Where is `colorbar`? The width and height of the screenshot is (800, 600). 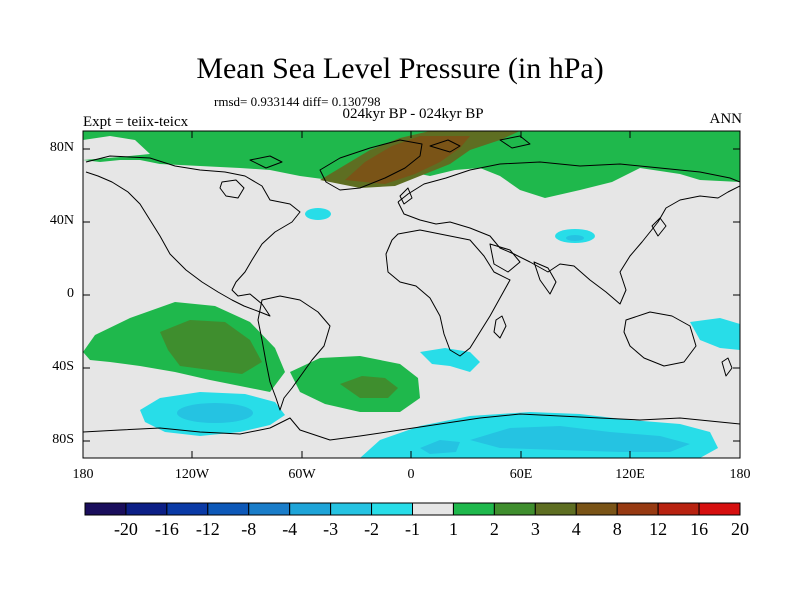
colorbar is located at coordinates (412, 509).